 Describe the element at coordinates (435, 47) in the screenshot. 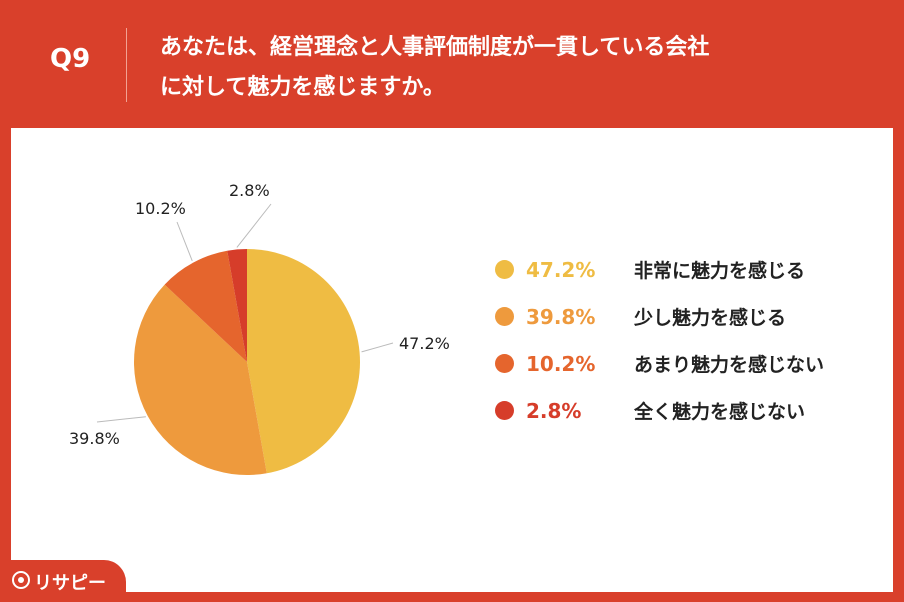

I see `question-title-line-1: あなたは、経営理念と人事評価制度が一貫している会社` at that location.